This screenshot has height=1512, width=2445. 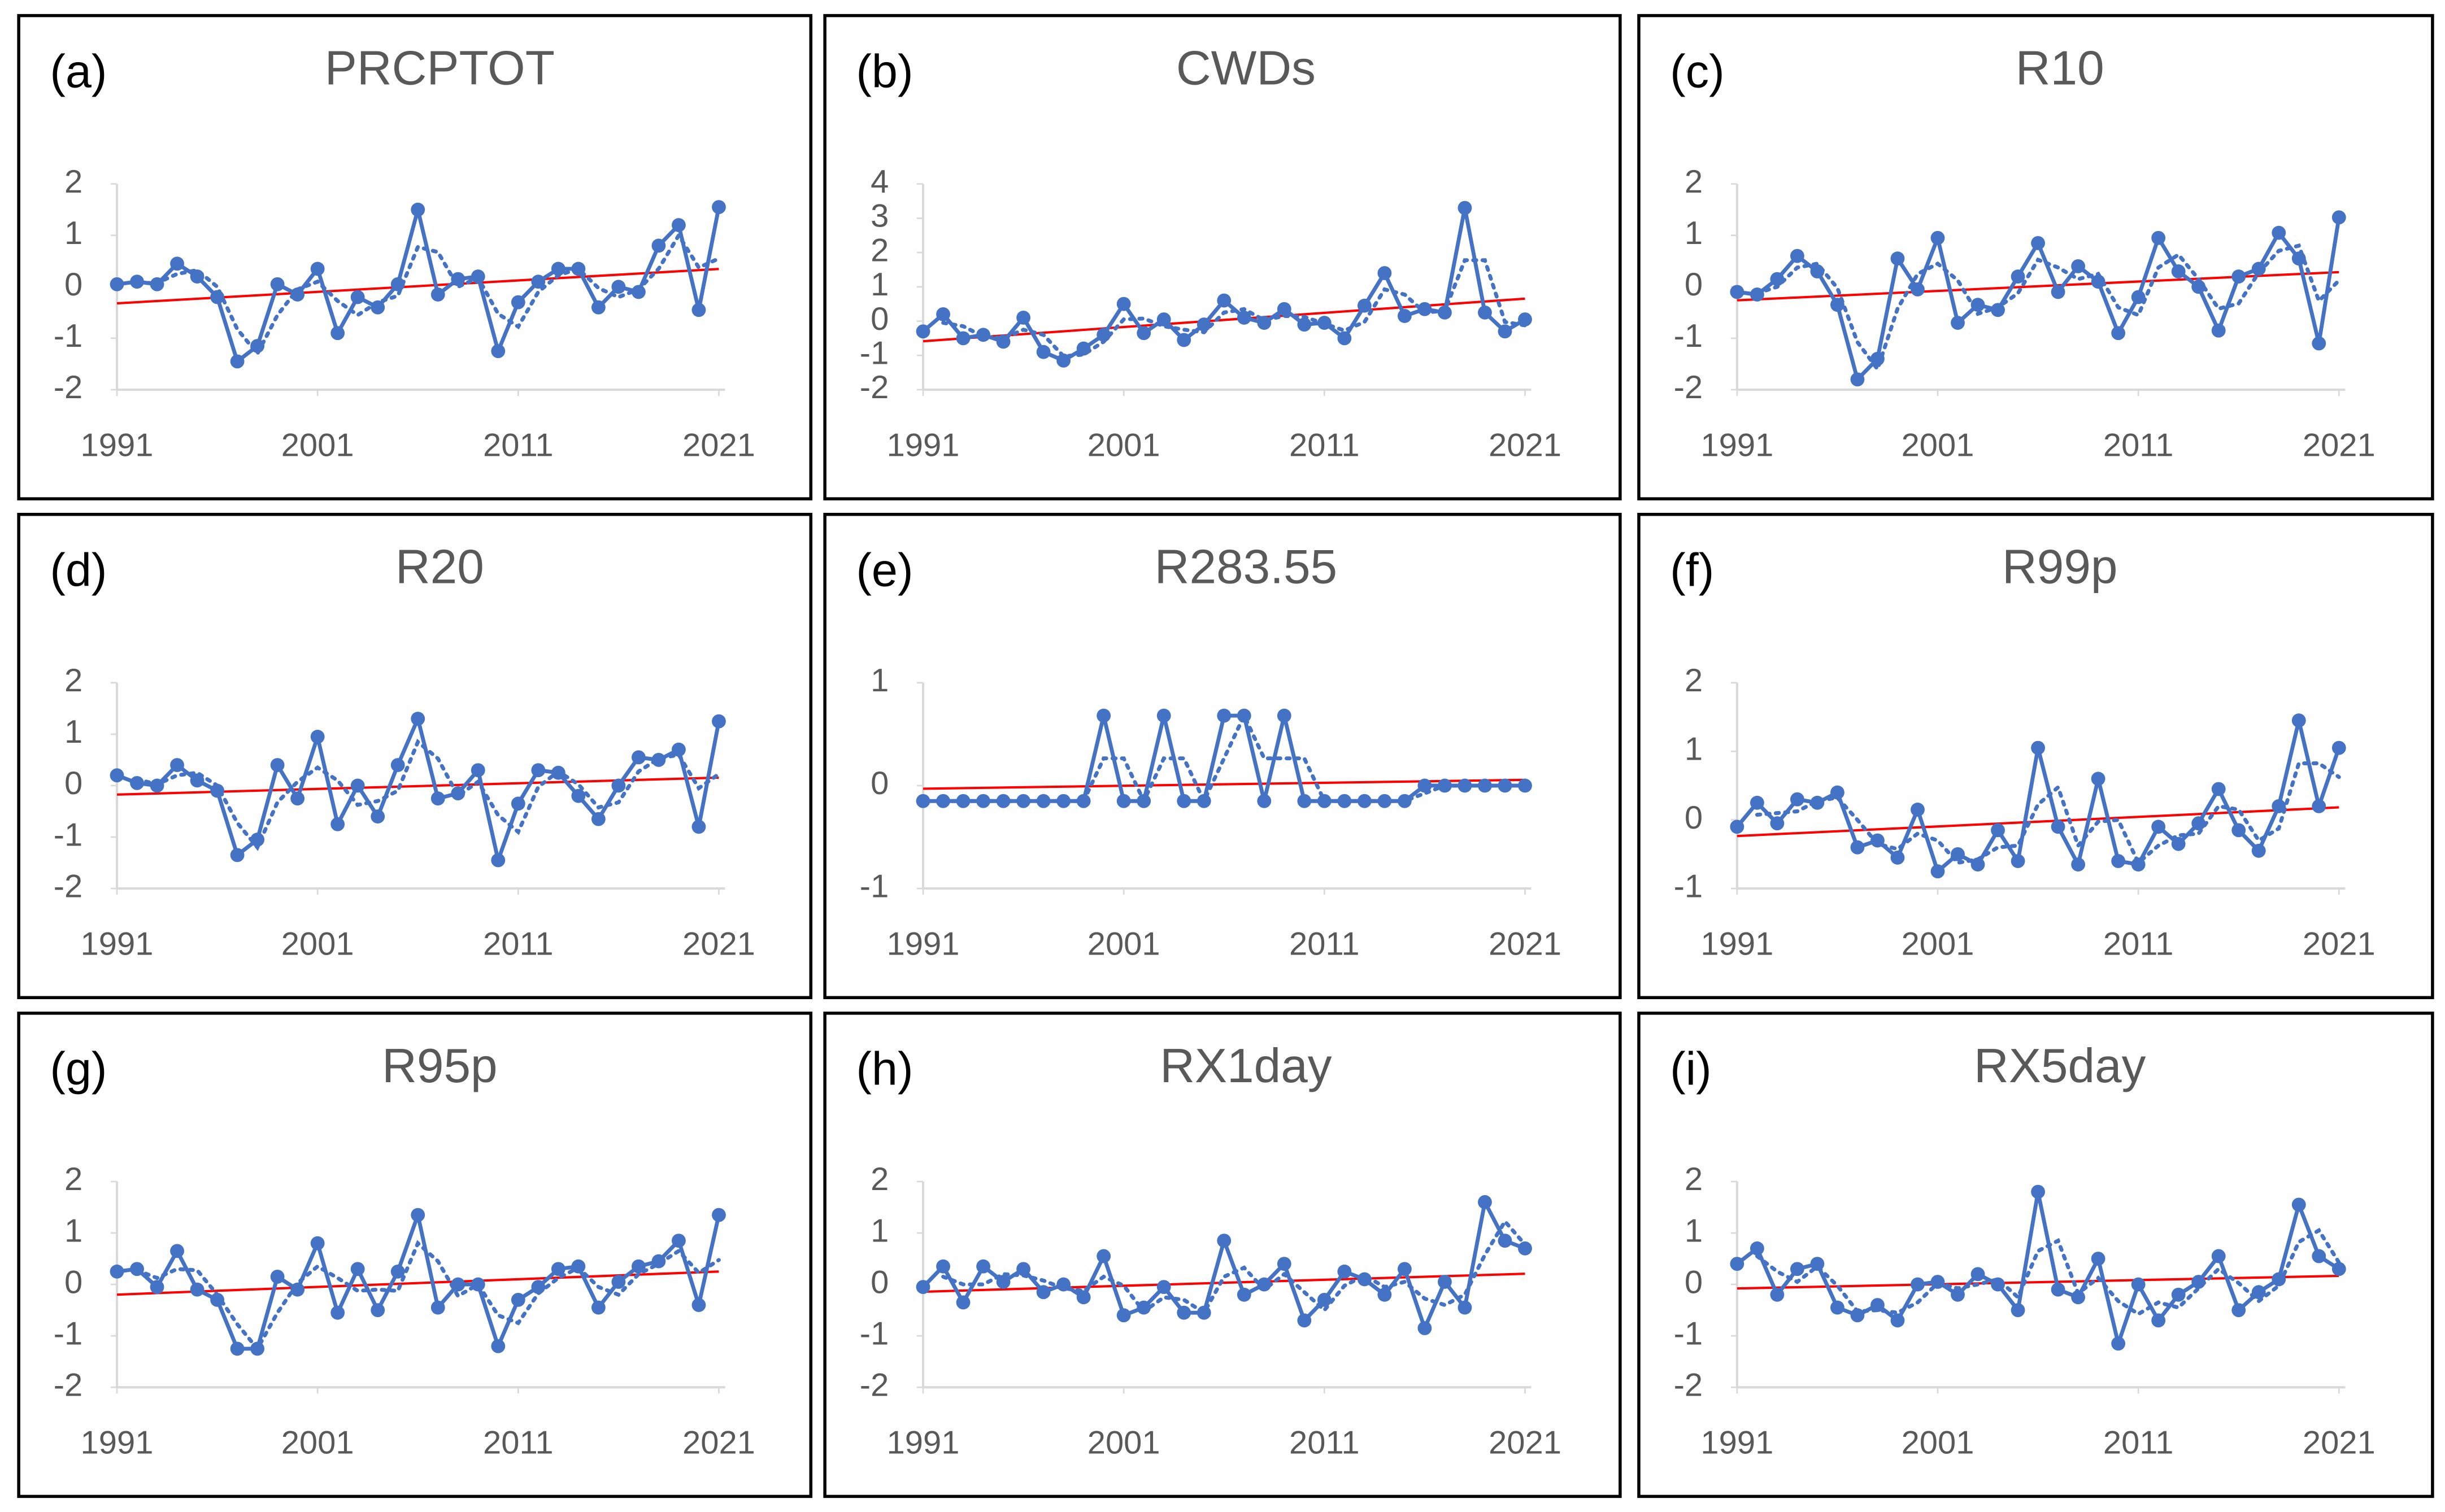 What do you see at coordinates (1694, 749) in the screenshot?
I see `y-tick-label: 1` at bounding box center [1694, 749].